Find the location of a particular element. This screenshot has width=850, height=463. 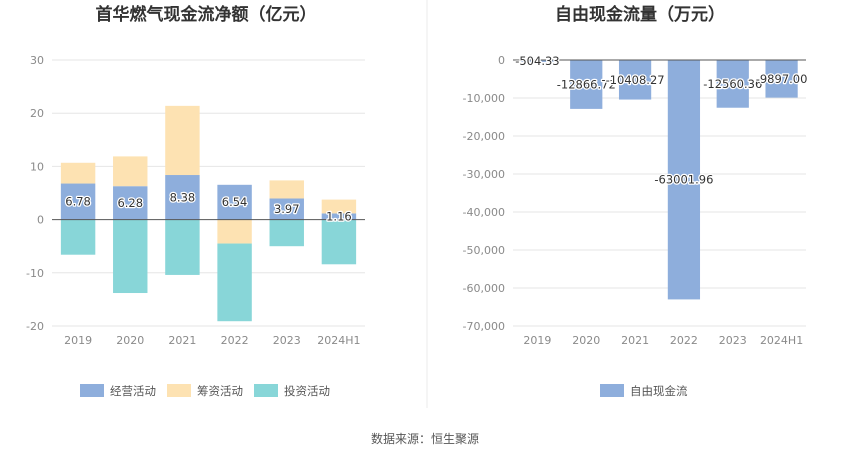

data-label: 8.38 is located at coordinates (183, 197).